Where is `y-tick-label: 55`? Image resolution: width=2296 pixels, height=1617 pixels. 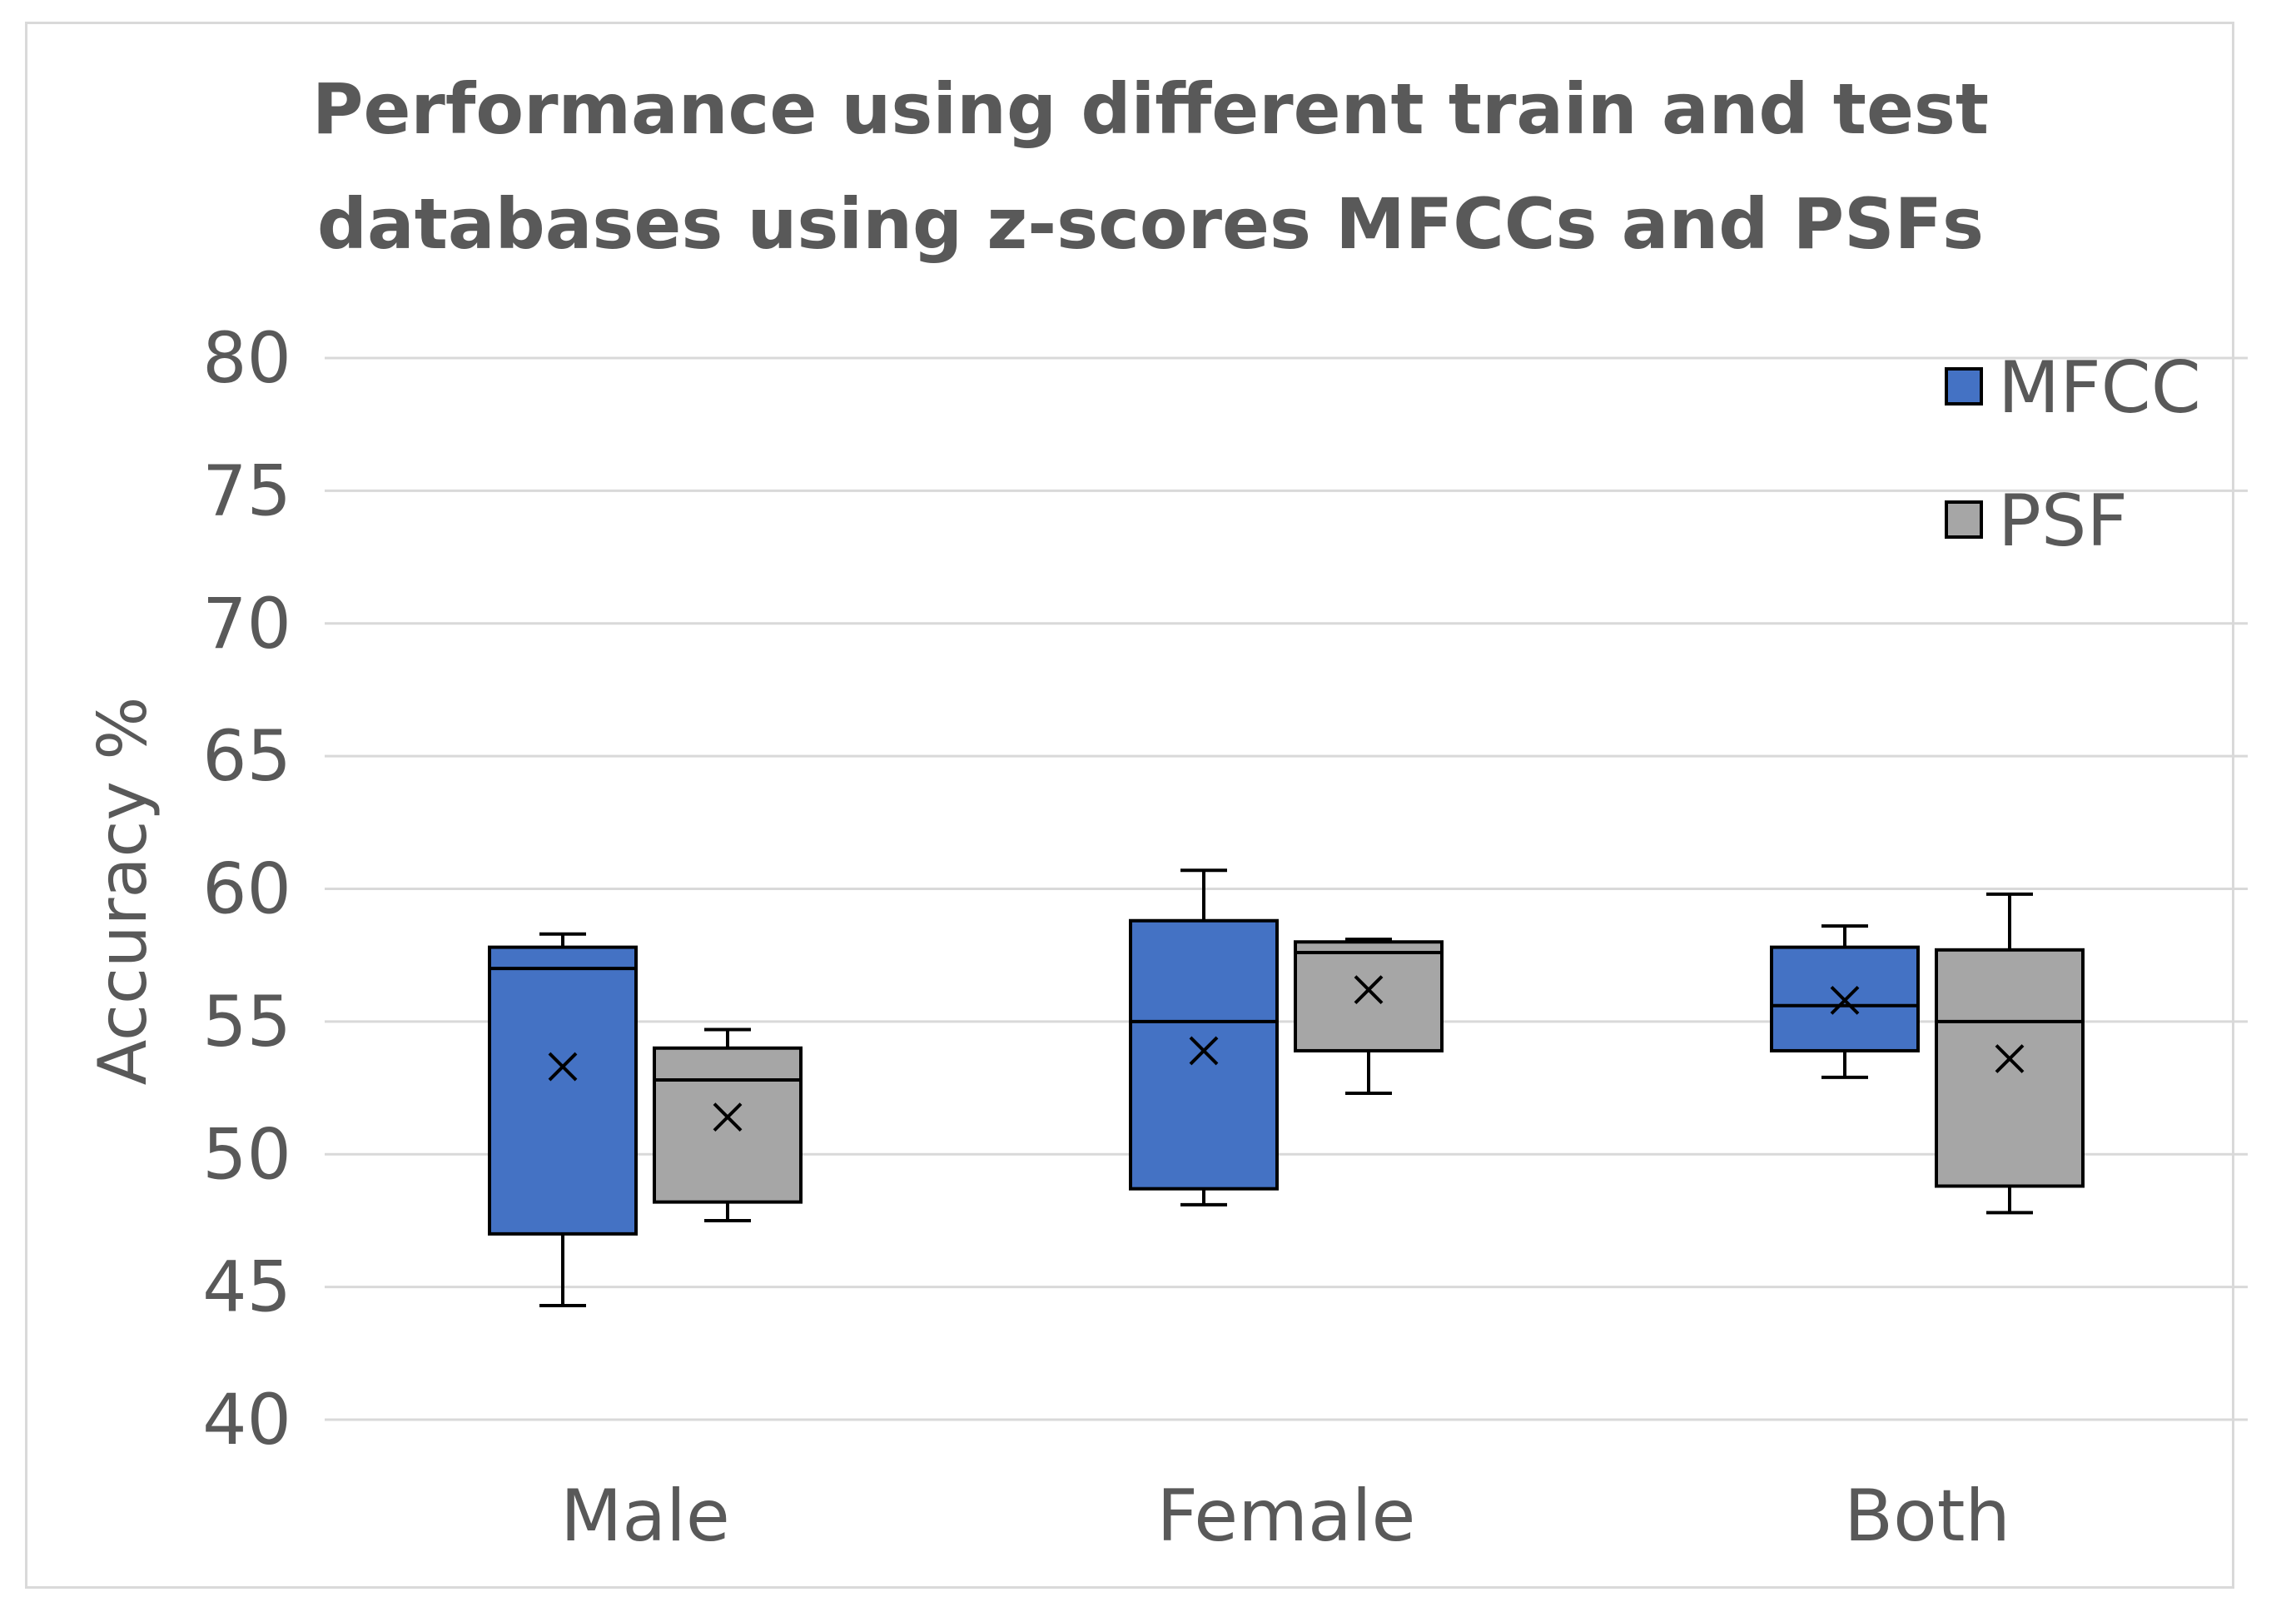 y-tick-label: 55 is located at coordinates (246, 1022).